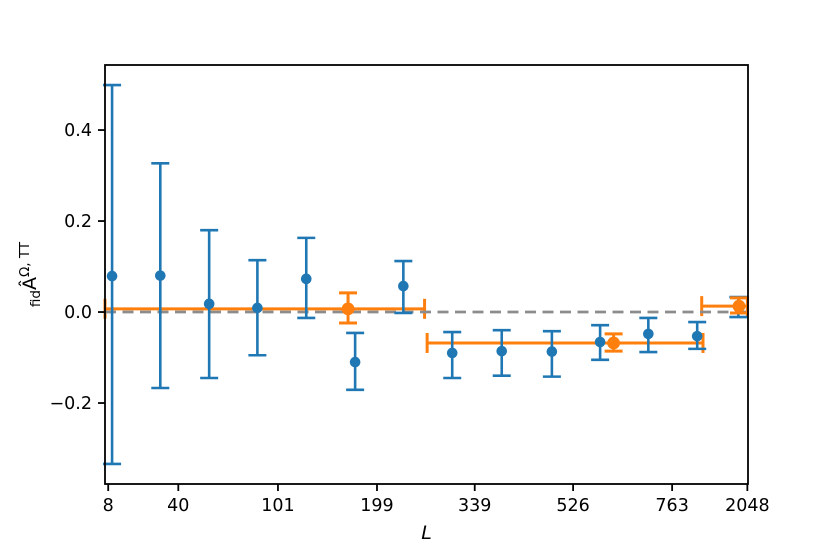  Describe the element at coordinates (36, 298) in the screenshot. I see `y-axis-label-subscript: fid` at that location.